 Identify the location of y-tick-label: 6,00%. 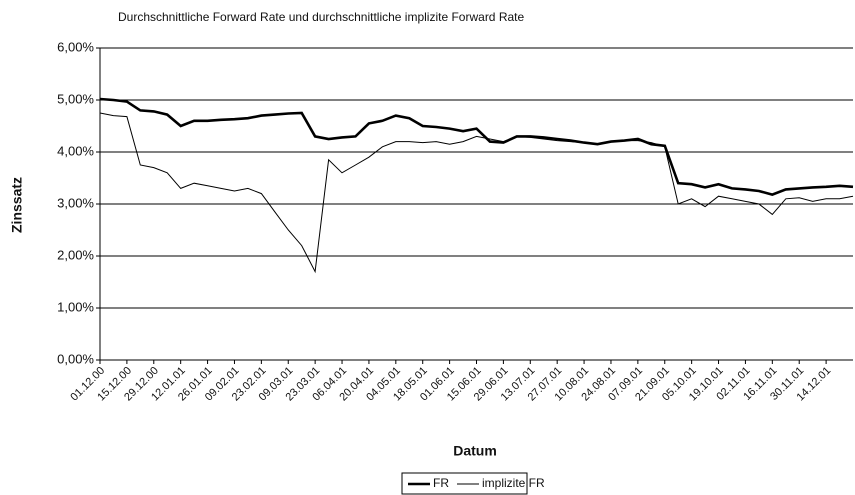
(75, 46).